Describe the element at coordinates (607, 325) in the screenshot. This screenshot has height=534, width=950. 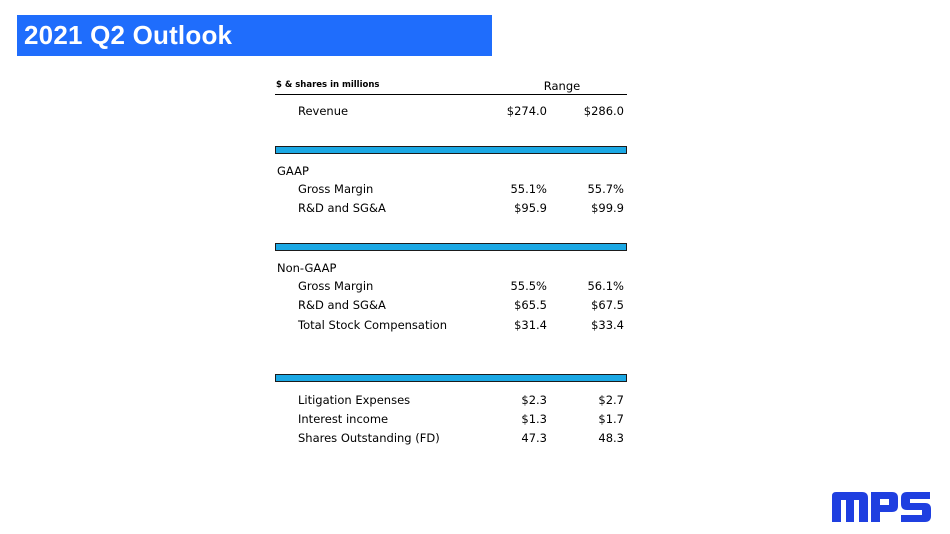
I see `row-high-value: $33.4` at that location.